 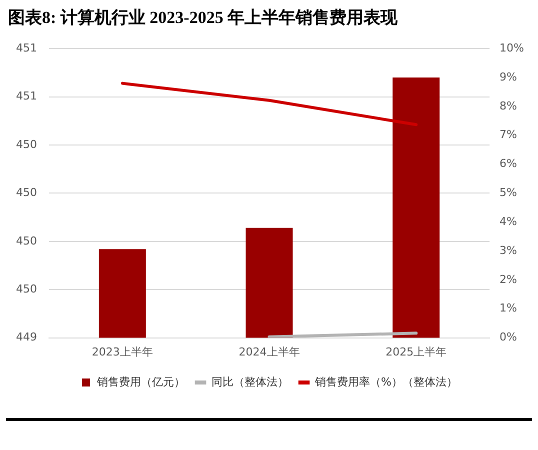 I want to click on legend-label: 销售费用率（%）（整体法）, so click(x=386, y=381).